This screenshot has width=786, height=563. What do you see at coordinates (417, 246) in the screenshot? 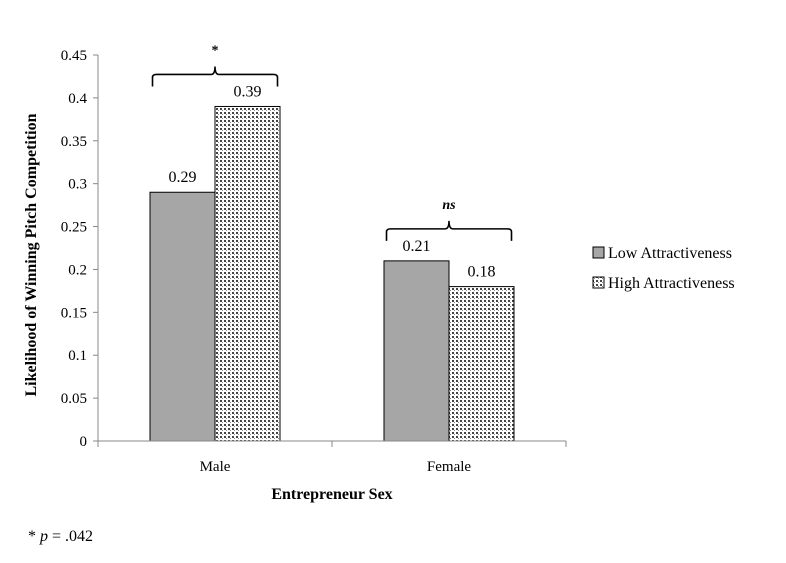
I see `data-label: 0.21` at bounding box center [417, 246].